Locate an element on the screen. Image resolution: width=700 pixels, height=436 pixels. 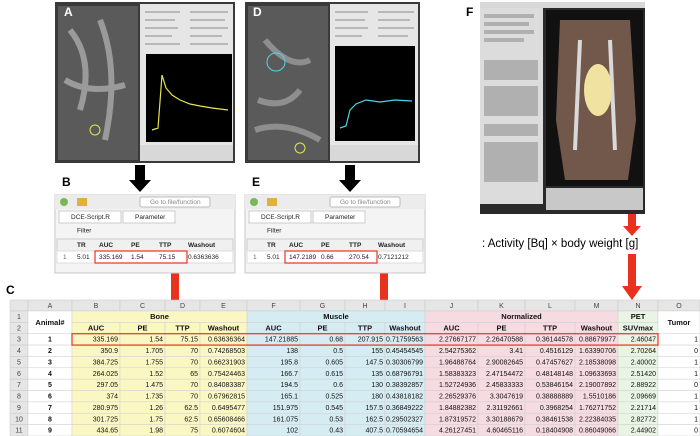
cell-value: 0.615 is located at coordinates (334, 374).